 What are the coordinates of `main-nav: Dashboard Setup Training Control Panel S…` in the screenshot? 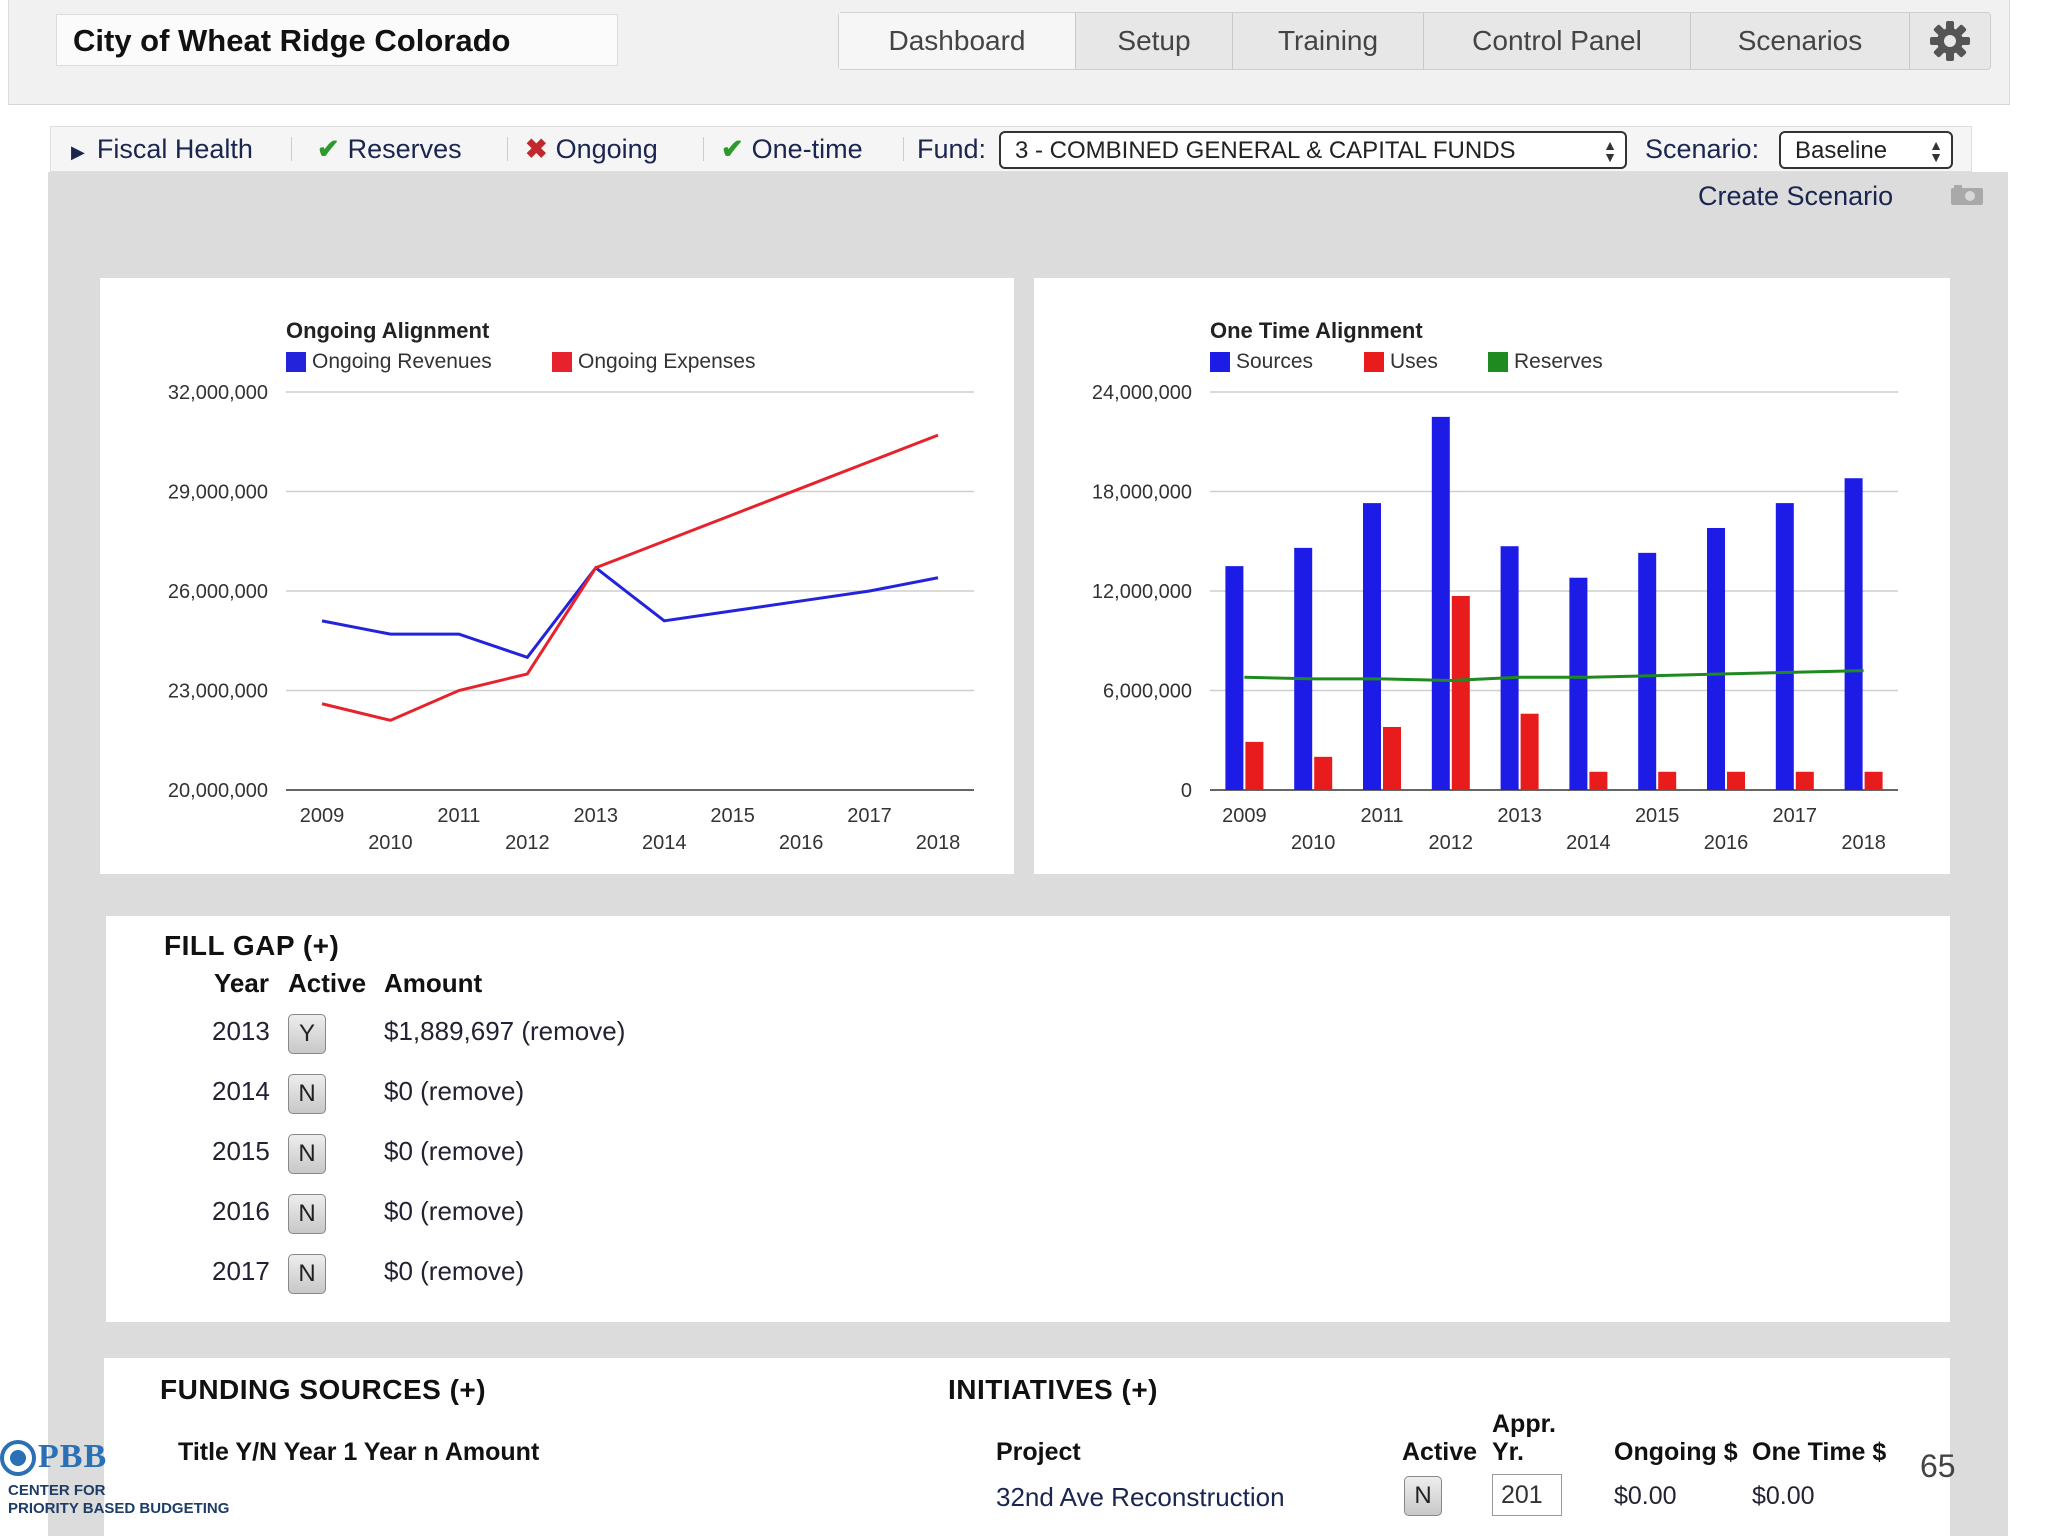 It's located at (1414, 41).